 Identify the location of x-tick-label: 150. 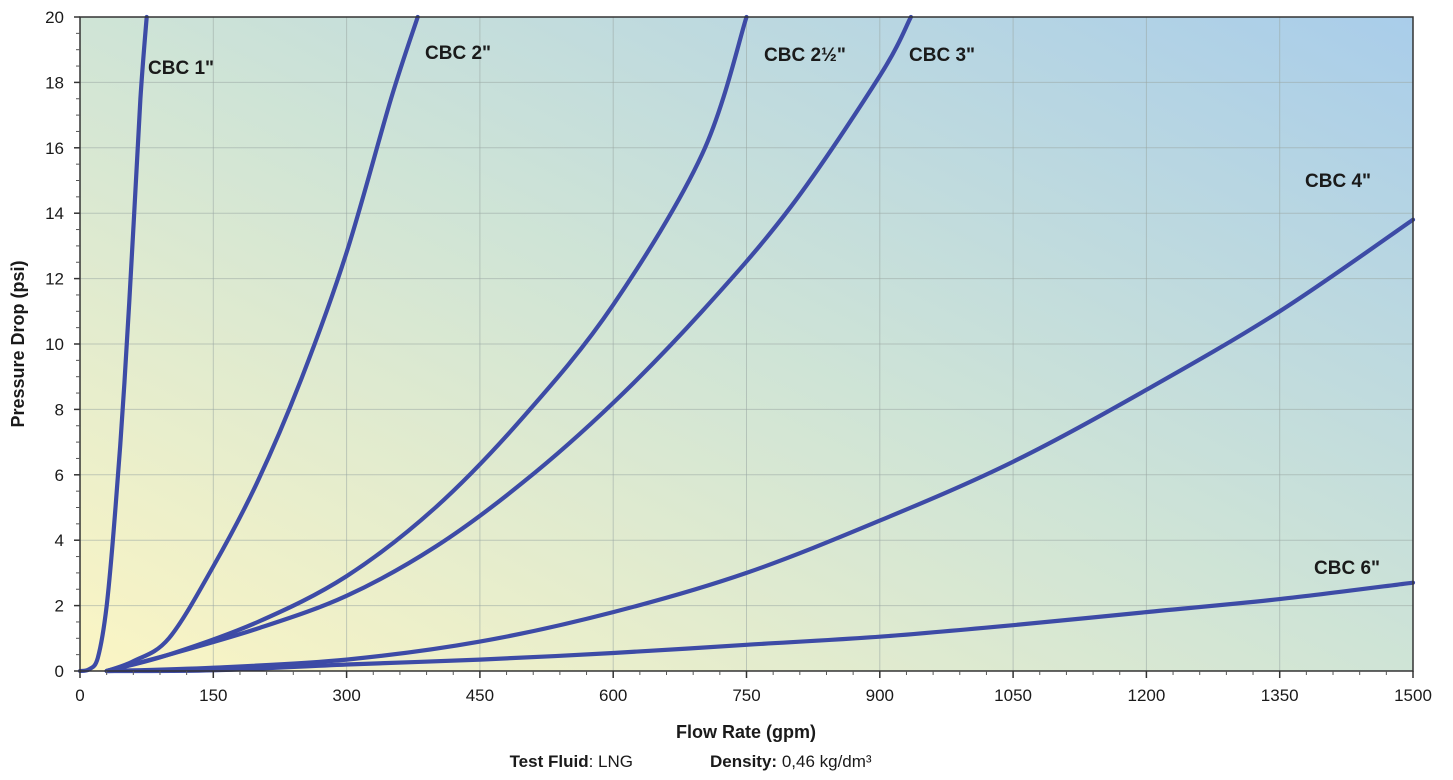
(213, 695).